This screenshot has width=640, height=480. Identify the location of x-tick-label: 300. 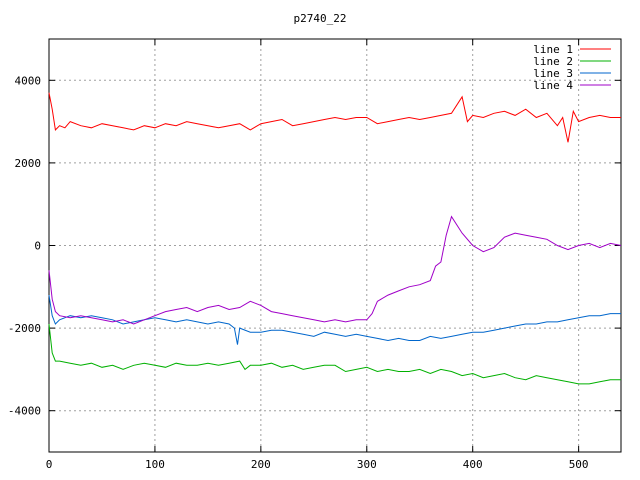
(367, 464).